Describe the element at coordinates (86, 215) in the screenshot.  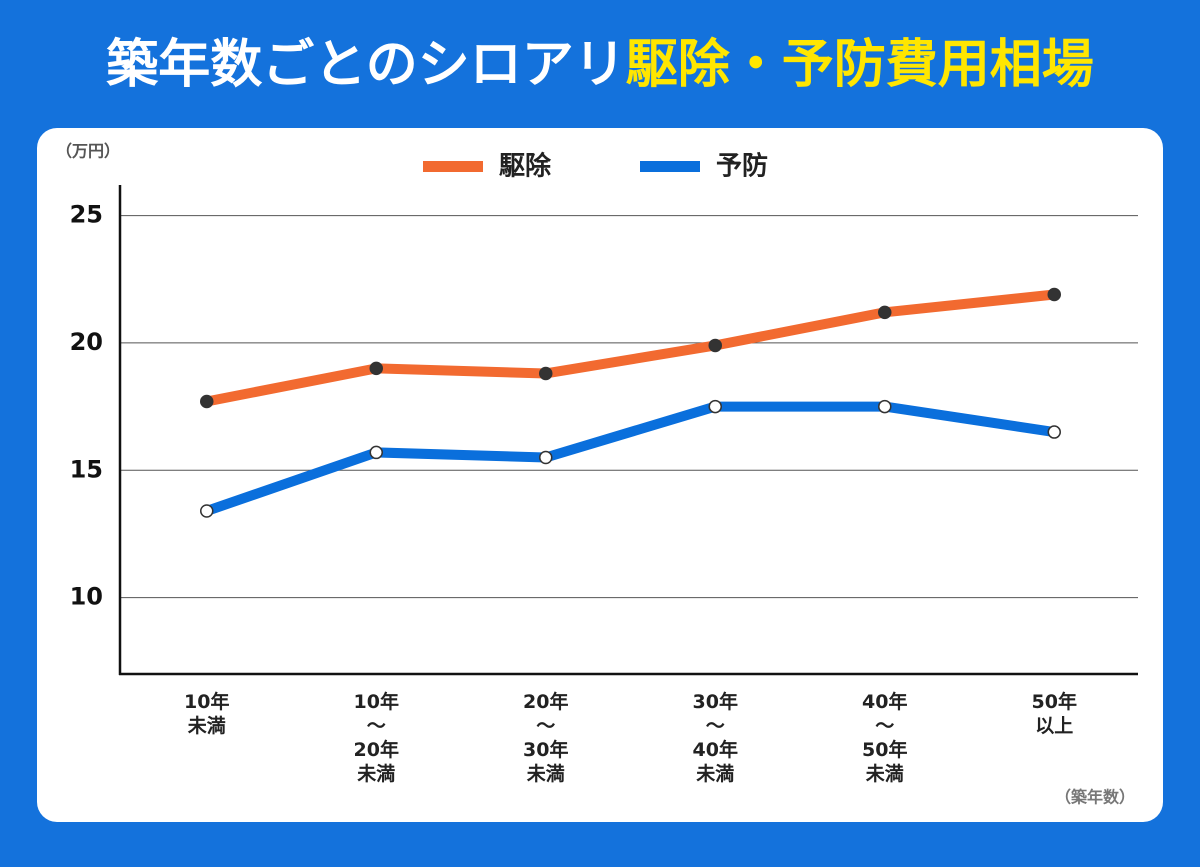
I see `y-tick-label: 25` at that location.